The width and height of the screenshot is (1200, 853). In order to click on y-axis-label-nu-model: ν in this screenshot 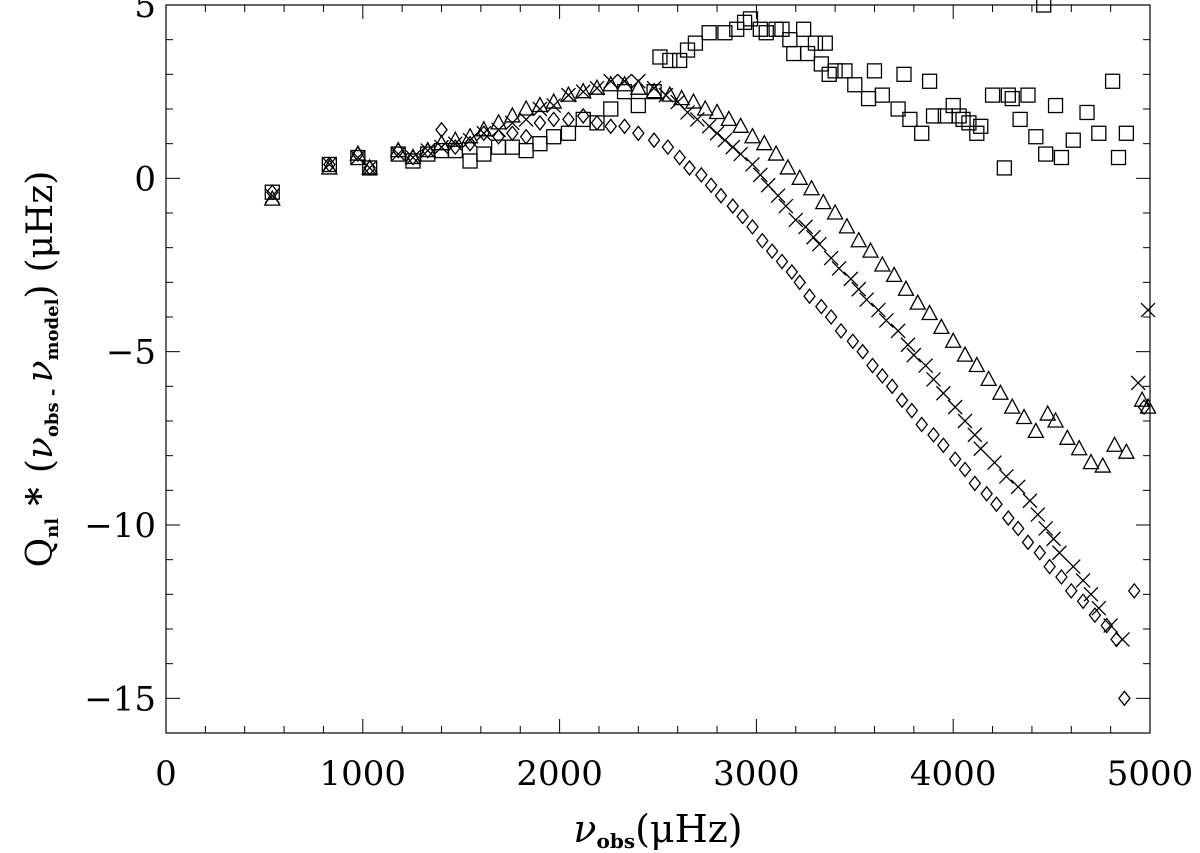, I will do `click(40, 371)`.